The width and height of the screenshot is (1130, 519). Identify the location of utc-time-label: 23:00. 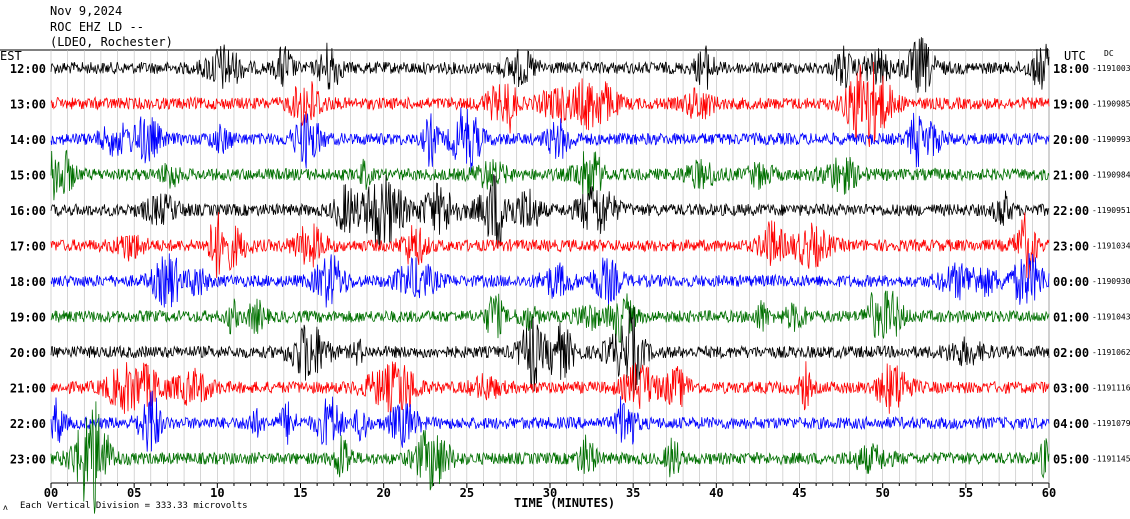
(1071, 247).